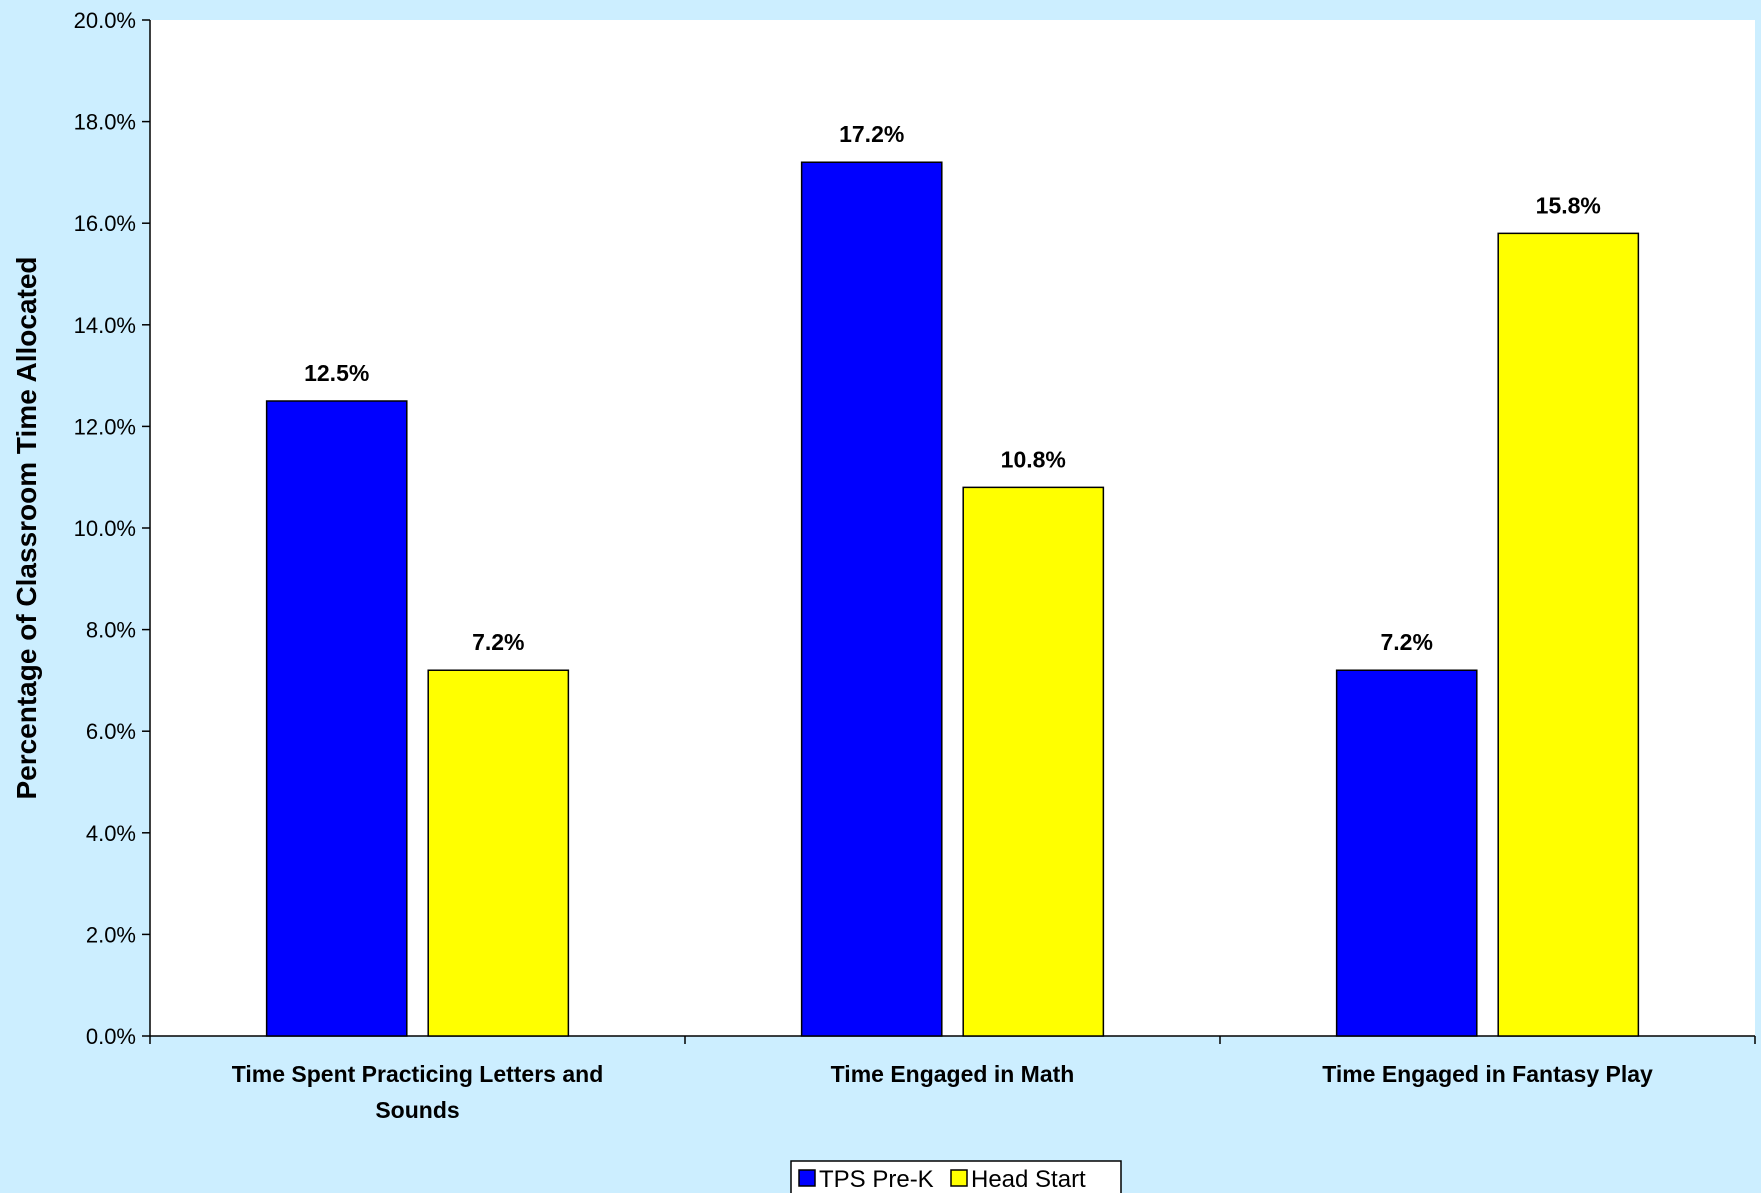  I want to click on category-label: Time Engaged in Fantasy Play, so click(1487, 1074).